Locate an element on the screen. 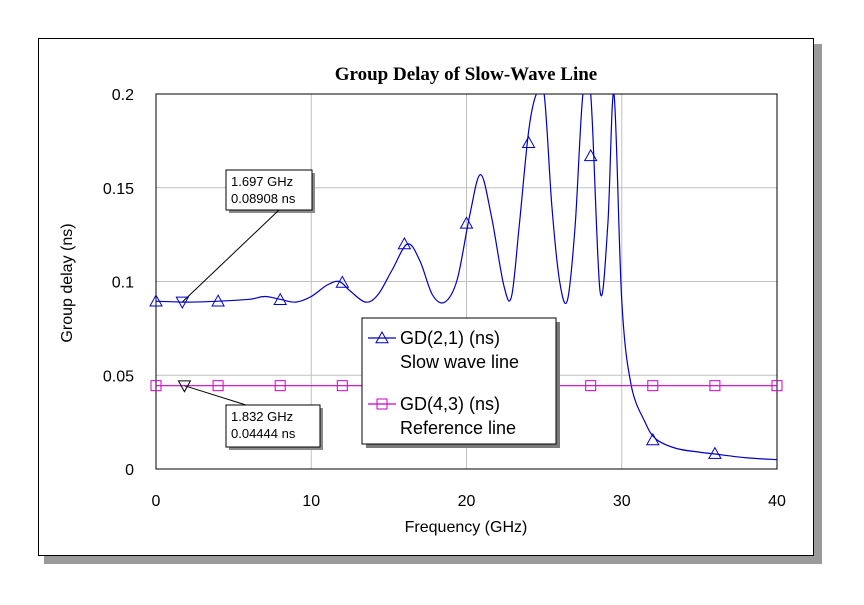 Image resolution: width=864 pixels, height=605 pixels. marker-callout-2: 1.832 GHz 0.04444 ns is located at coordinates (250, 415).